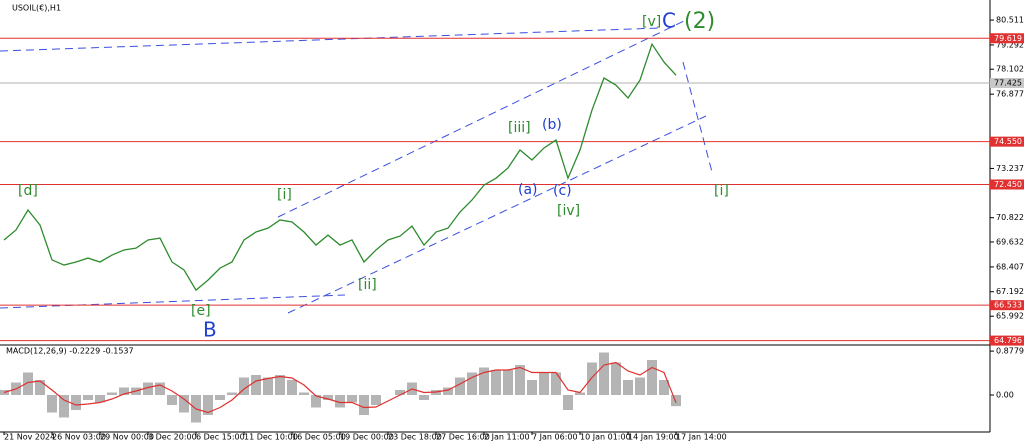 The width and height of the screenshot is (1024, 441). What do you see at coordinates (699, 21) in the screenshot?
I see `wave-label: (2)` at bounding box center [699, 21].